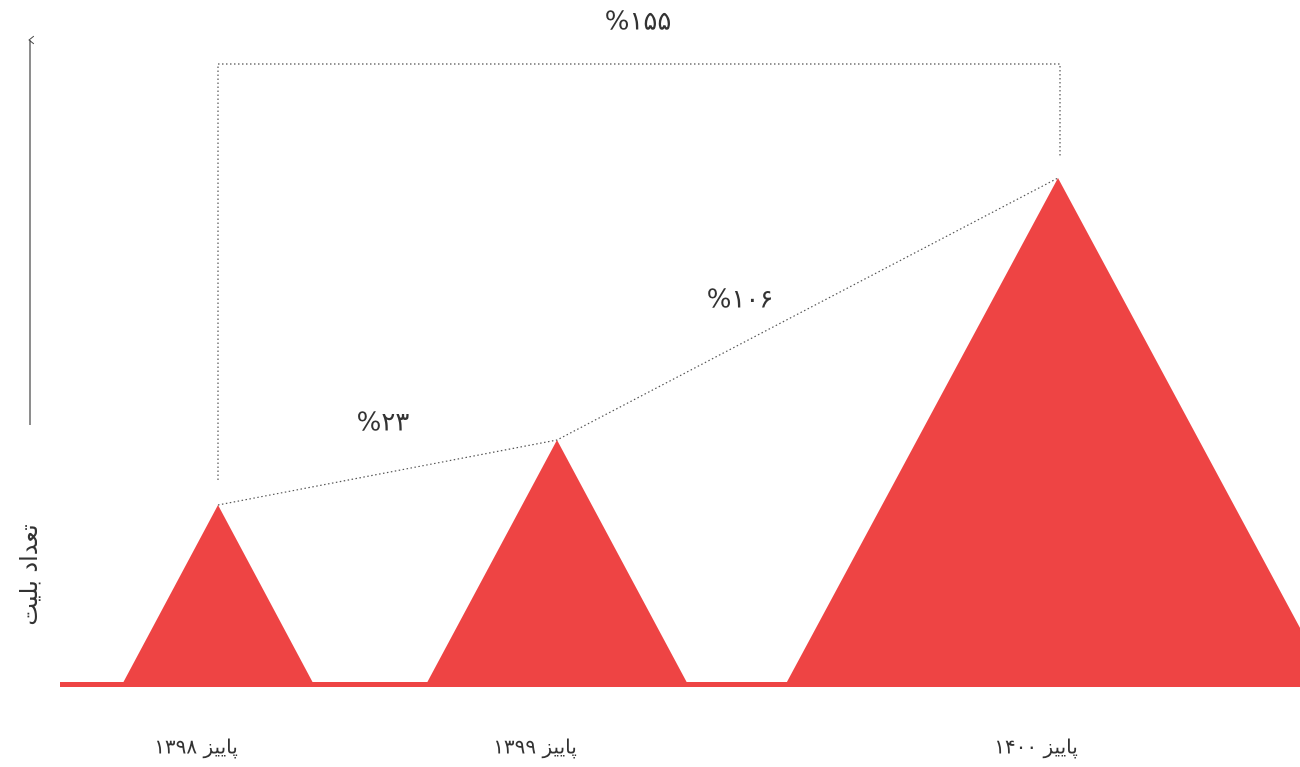 The height and width of the screenshot is (767, 1300). I want to click on annotation: %۲۳, so click(383, 423).